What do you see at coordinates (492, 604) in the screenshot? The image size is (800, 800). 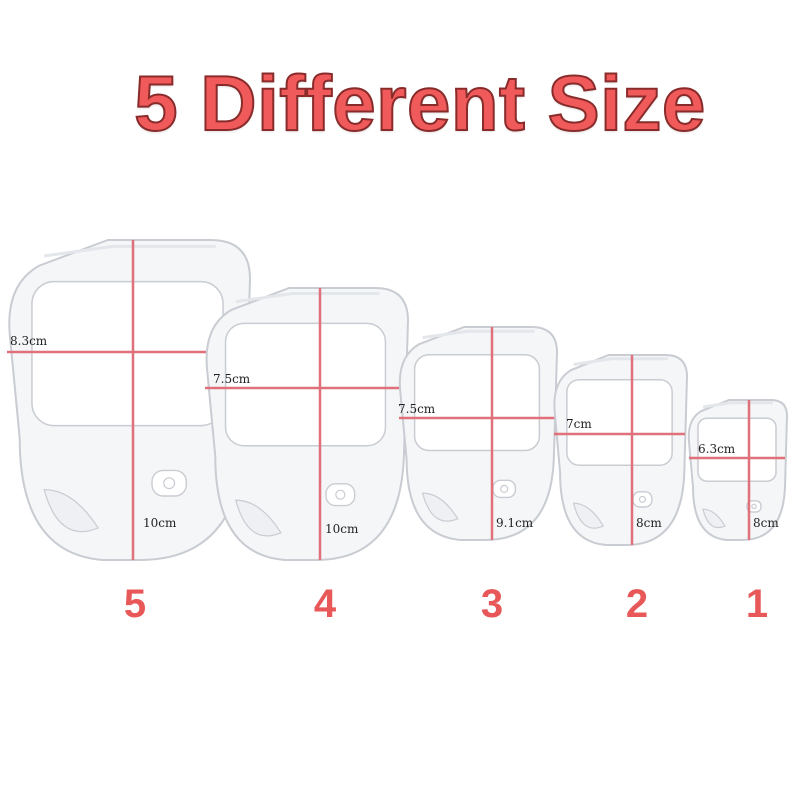 I see `size-number-3: 3` at bounding box center [492, 604].